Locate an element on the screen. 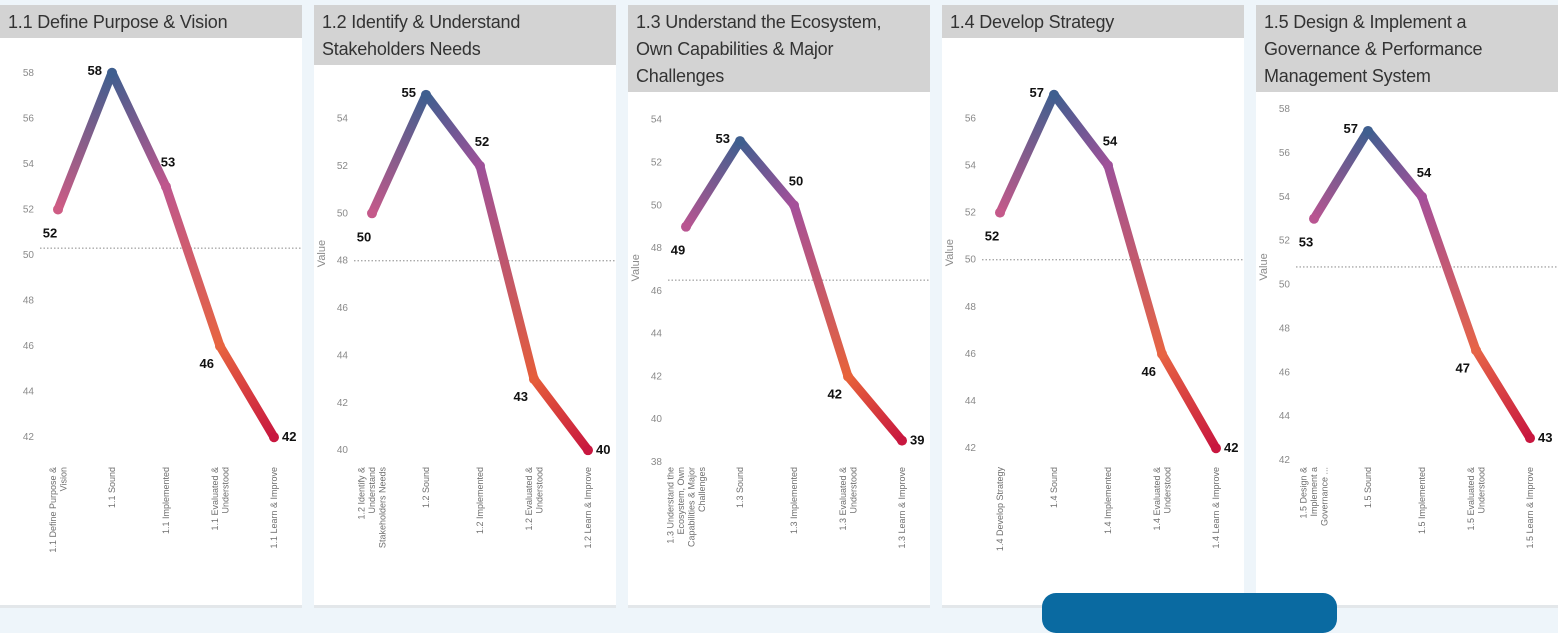 This screenshot has height=633, width=1558. y-tick-label: 58 is located at coordinates (29, 73).